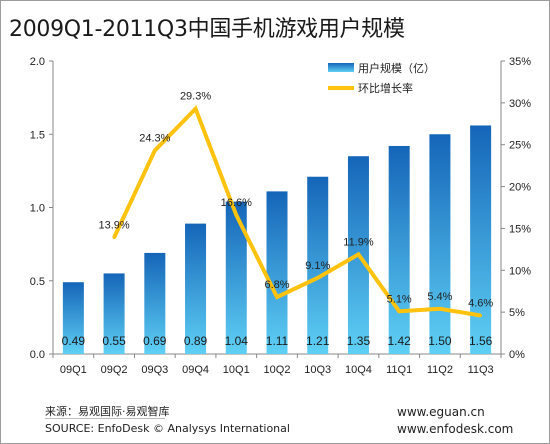  Describe the element at coordinates (520, 188) in the screenshot. I see `right-tick-label: 20%` at that location.